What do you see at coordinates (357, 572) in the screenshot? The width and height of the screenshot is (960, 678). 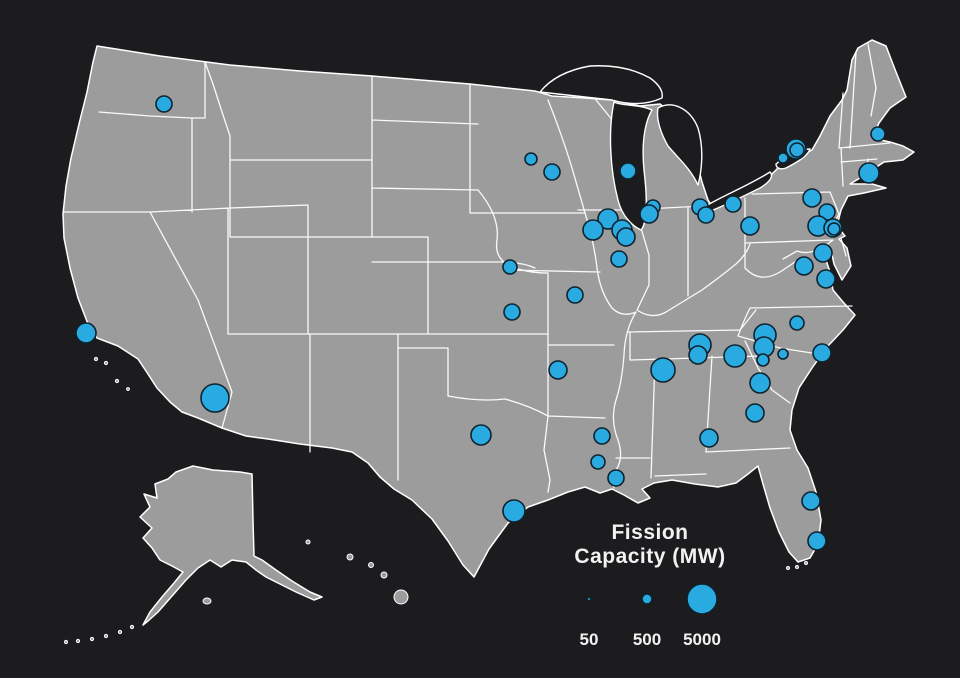 I see `hawaii` at bounding box center [357, 572].